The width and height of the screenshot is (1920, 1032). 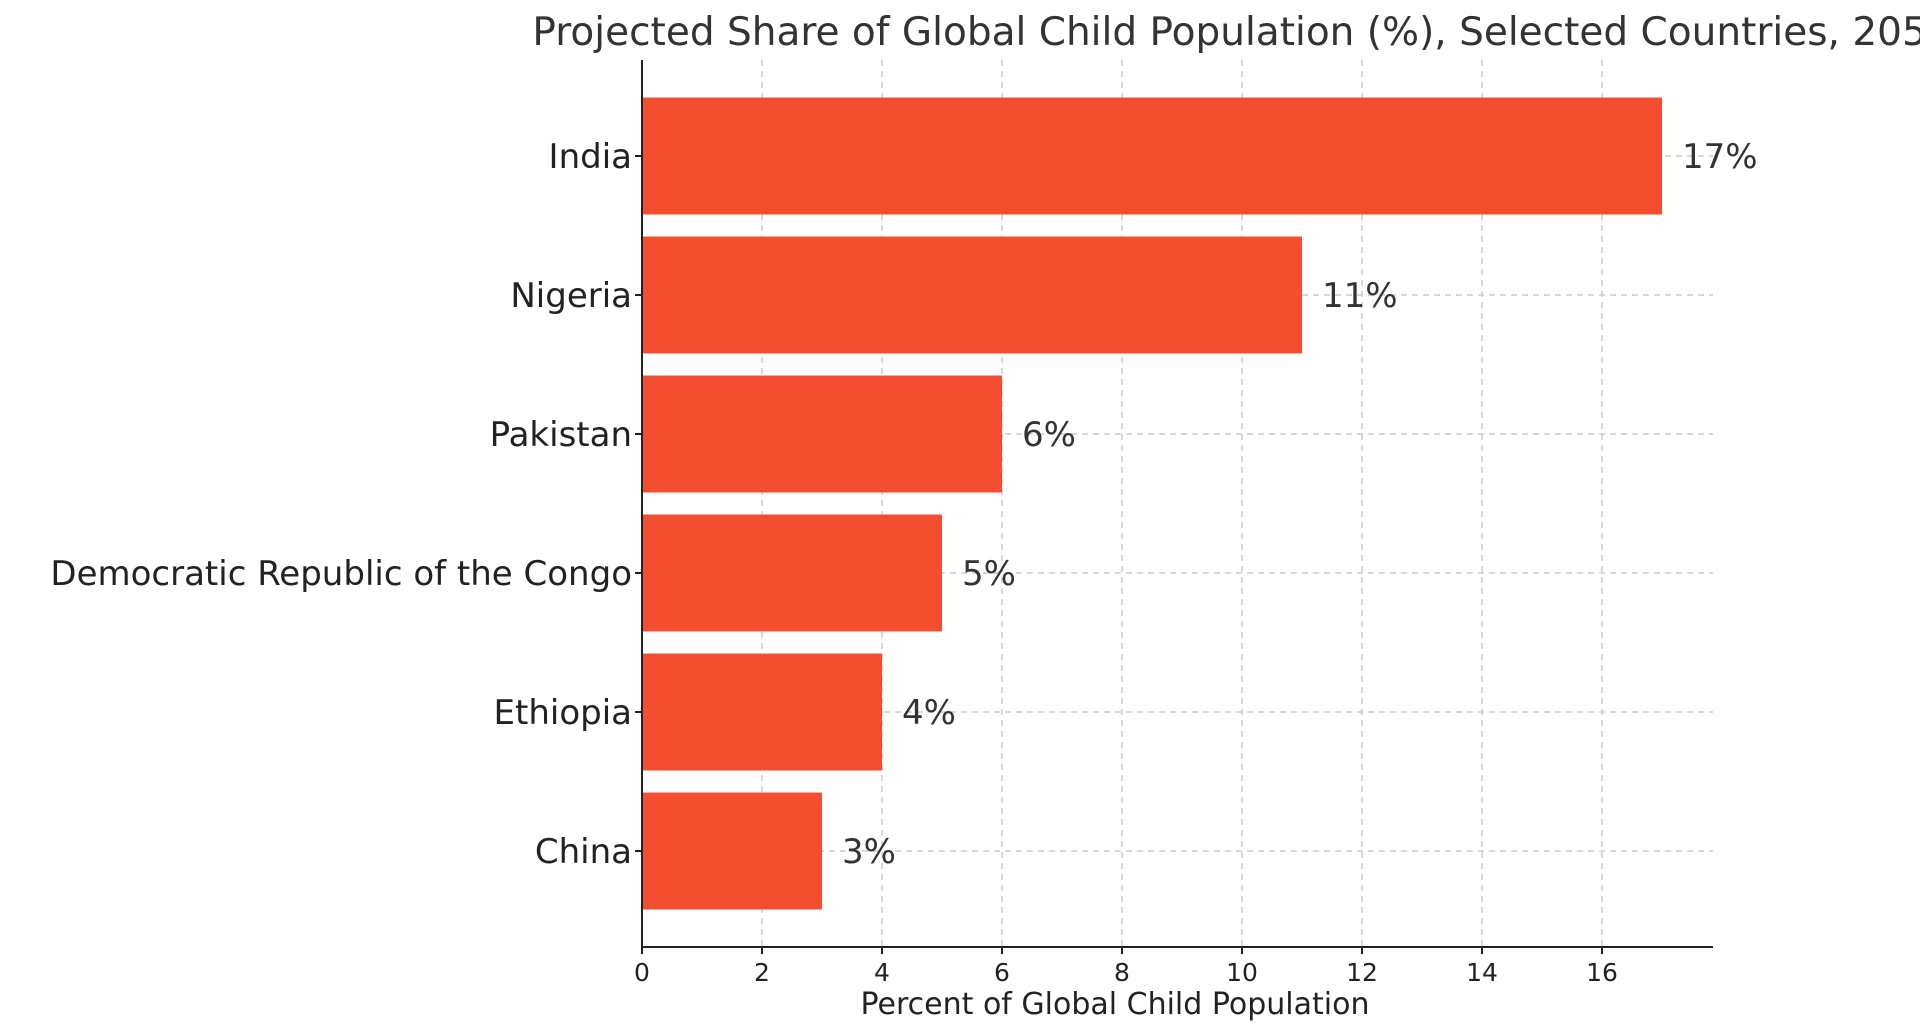 I want to click on x-tick-label: 4, so click(x=882, y=972).